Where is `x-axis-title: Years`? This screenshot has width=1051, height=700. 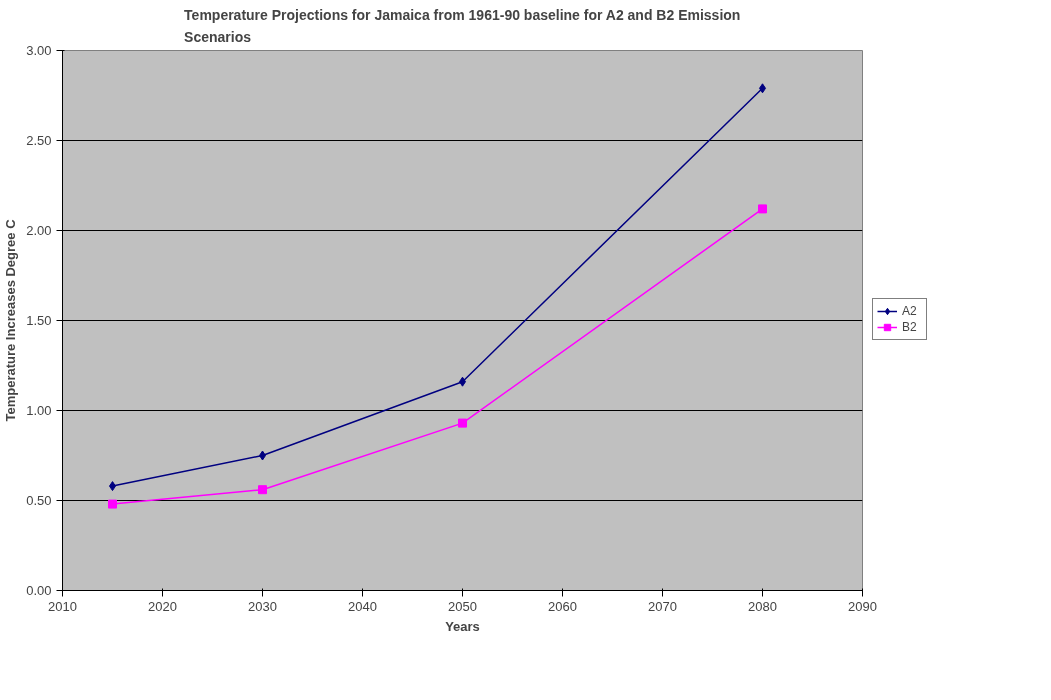
x-axis-title: Years is located at coordinates (462, 626).